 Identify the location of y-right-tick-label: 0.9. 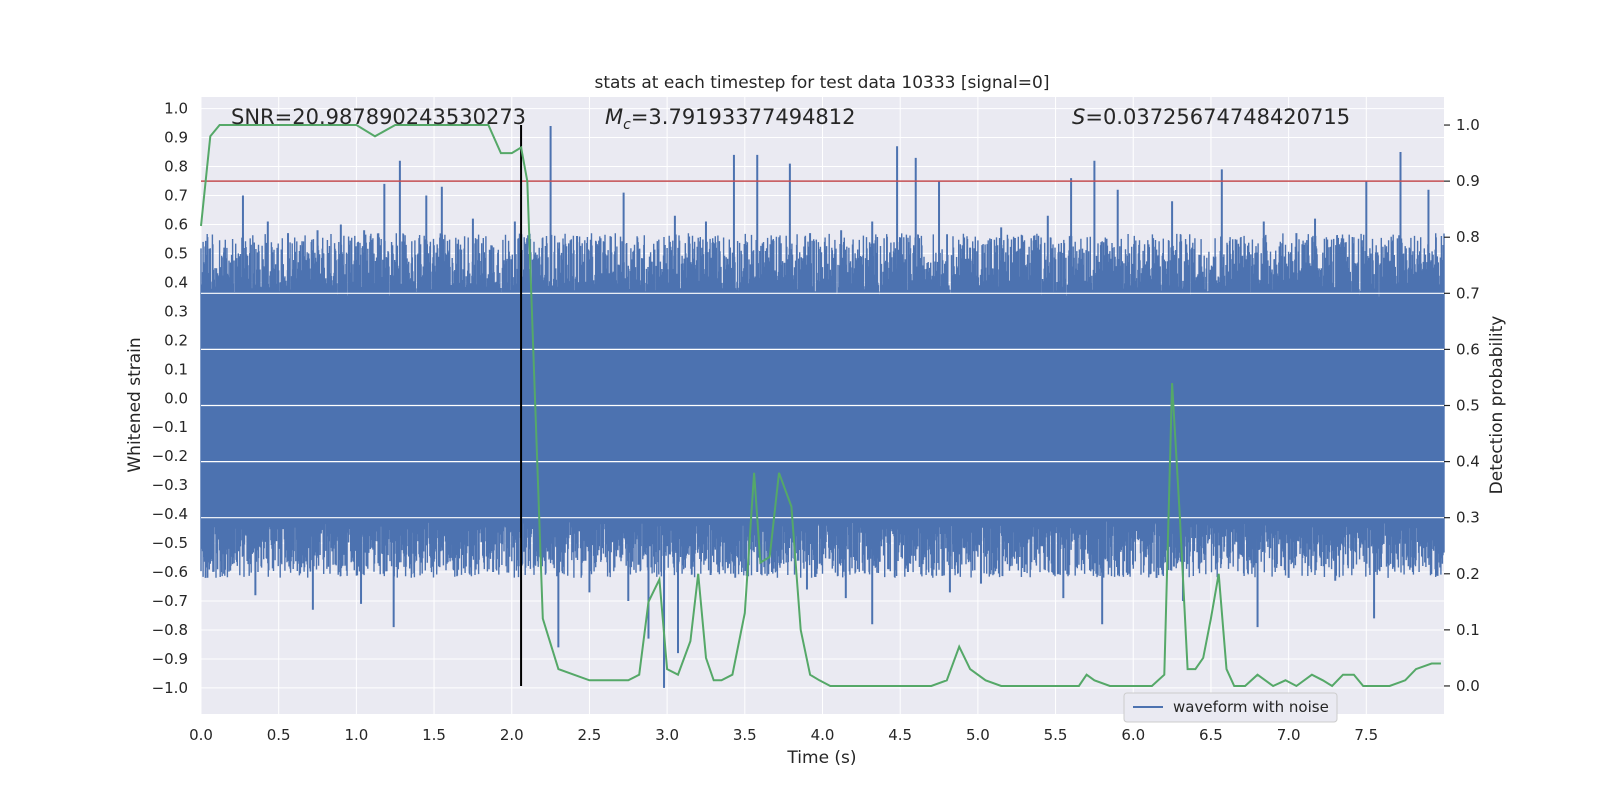
(1468, 181).